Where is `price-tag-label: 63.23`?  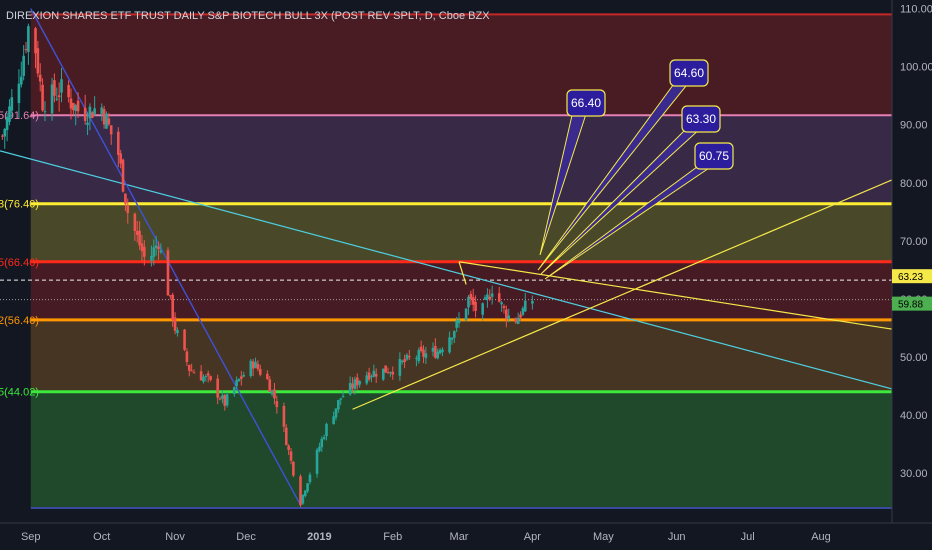 price-tag-label: 63.23 is located at coordinates (910, 277).